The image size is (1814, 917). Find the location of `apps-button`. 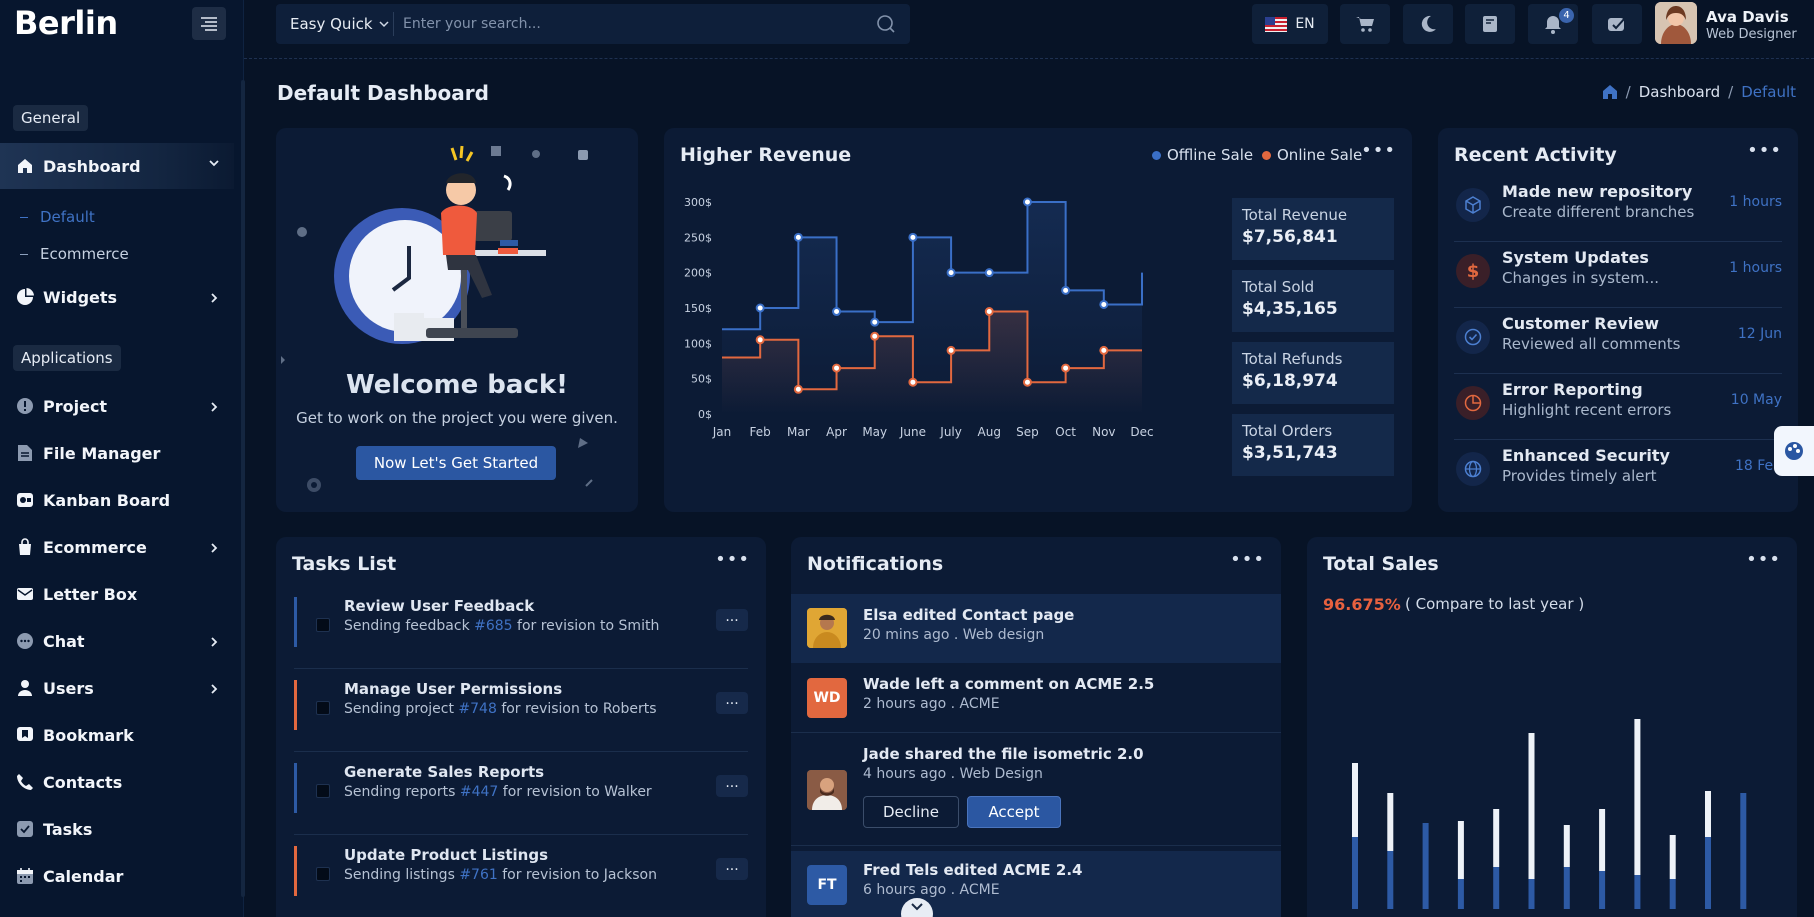

apps-button is located at coordinates (1617, 24).